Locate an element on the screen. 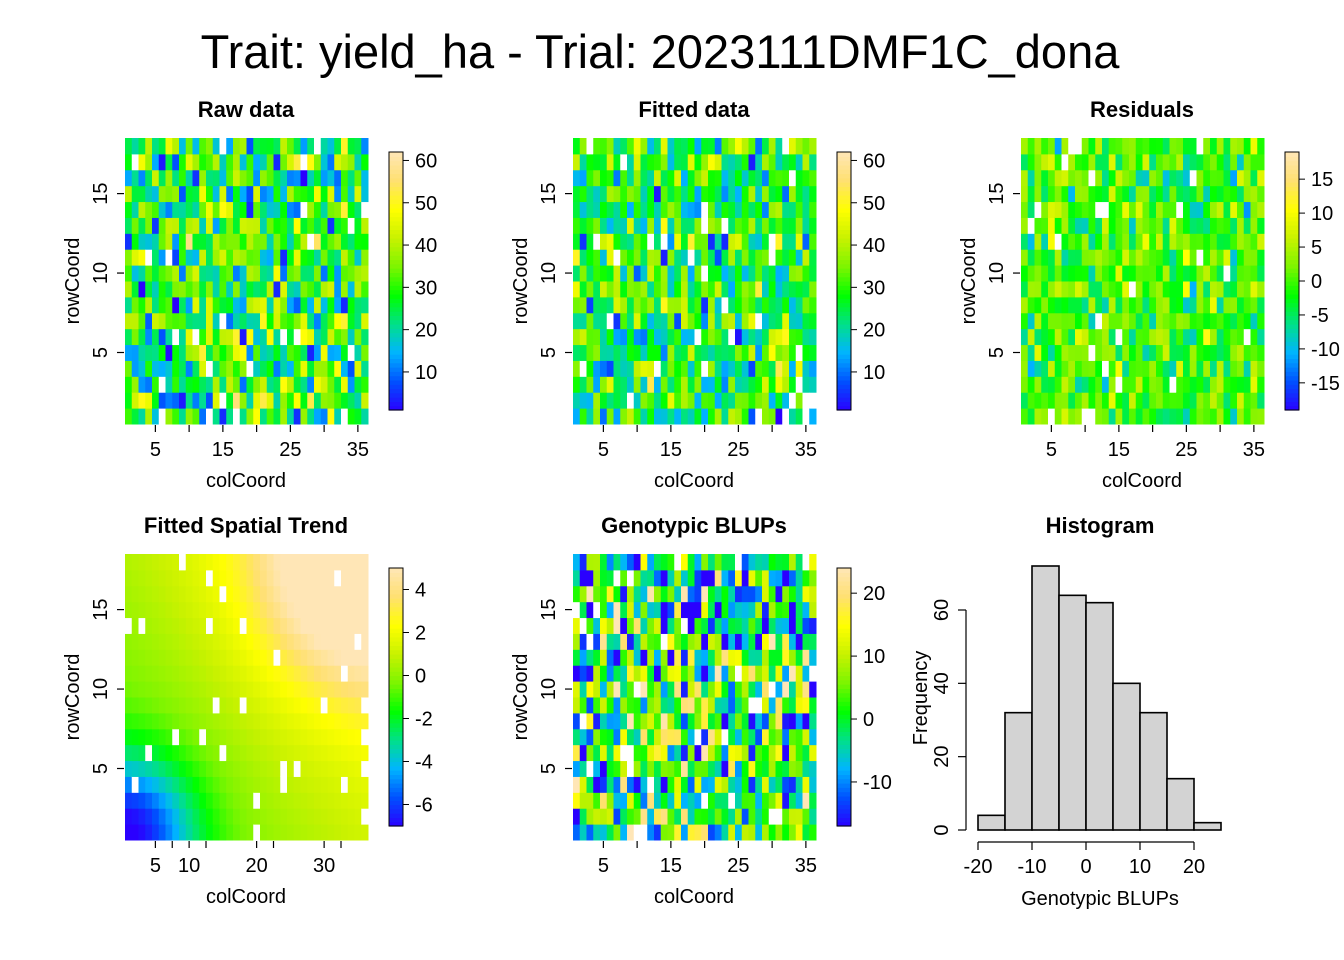 The width and height of the screenshot is (1344, 960). legend-tick-label: 50 is located at coordinates (874, 204).